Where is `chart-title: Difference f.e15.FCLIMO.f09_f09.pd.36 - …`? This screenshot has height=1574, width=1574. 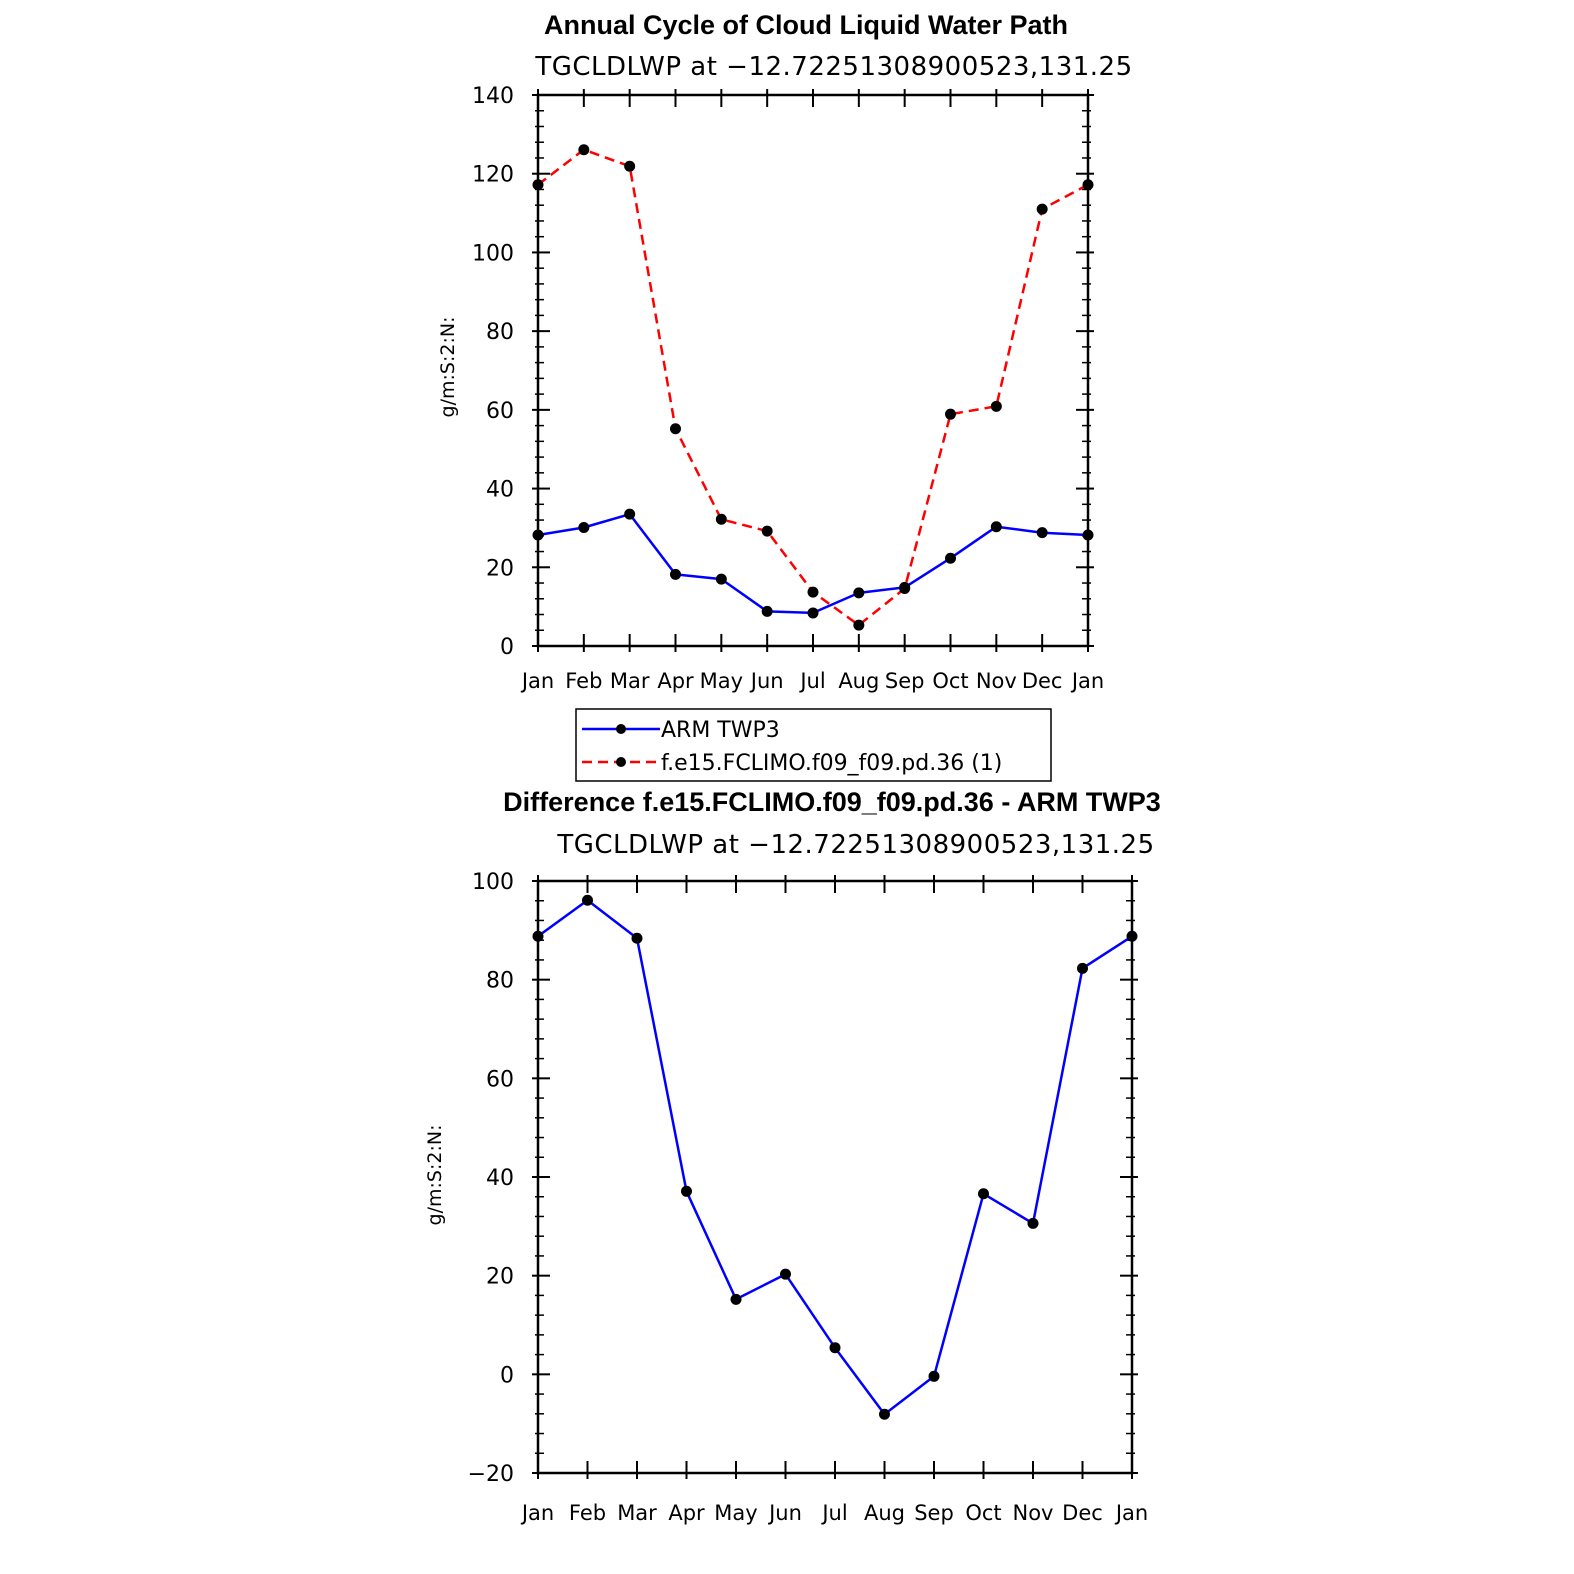
chart-title: Difference f.e15.FCLIMO.f09_f09.pd.36 - … is located at coordinates (832, 802).